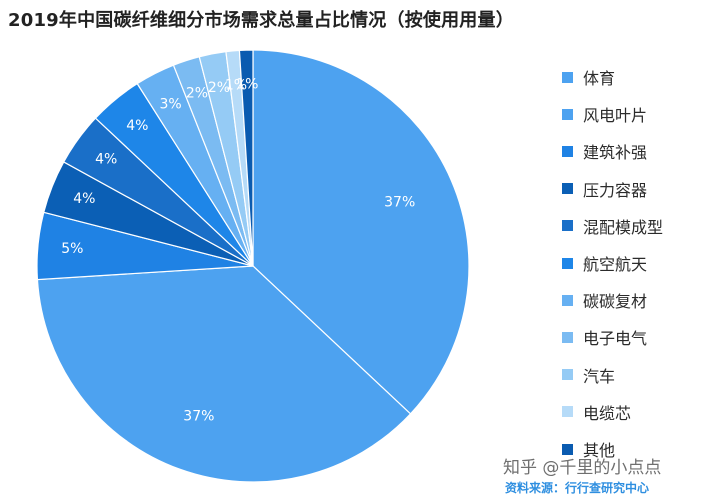 The image size is (720, 501). What do you see at coordinates (599, 376) in the screenshot?
I see `legend-label: 汽车` at bounding box center [599, 376].